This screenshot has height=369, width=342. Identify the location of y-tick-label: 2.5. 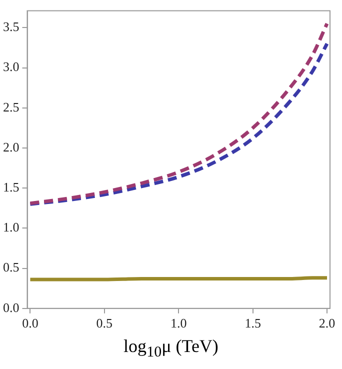
(11, 106).